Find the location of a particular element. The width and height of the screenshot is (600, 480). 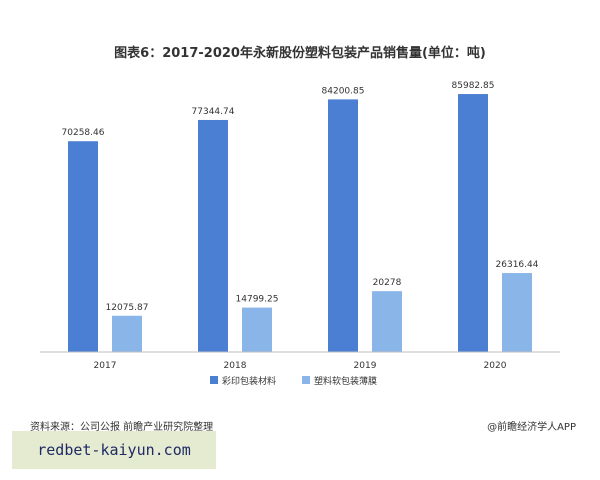

data-label: 14799.25 is located at coordinates (257, 300).